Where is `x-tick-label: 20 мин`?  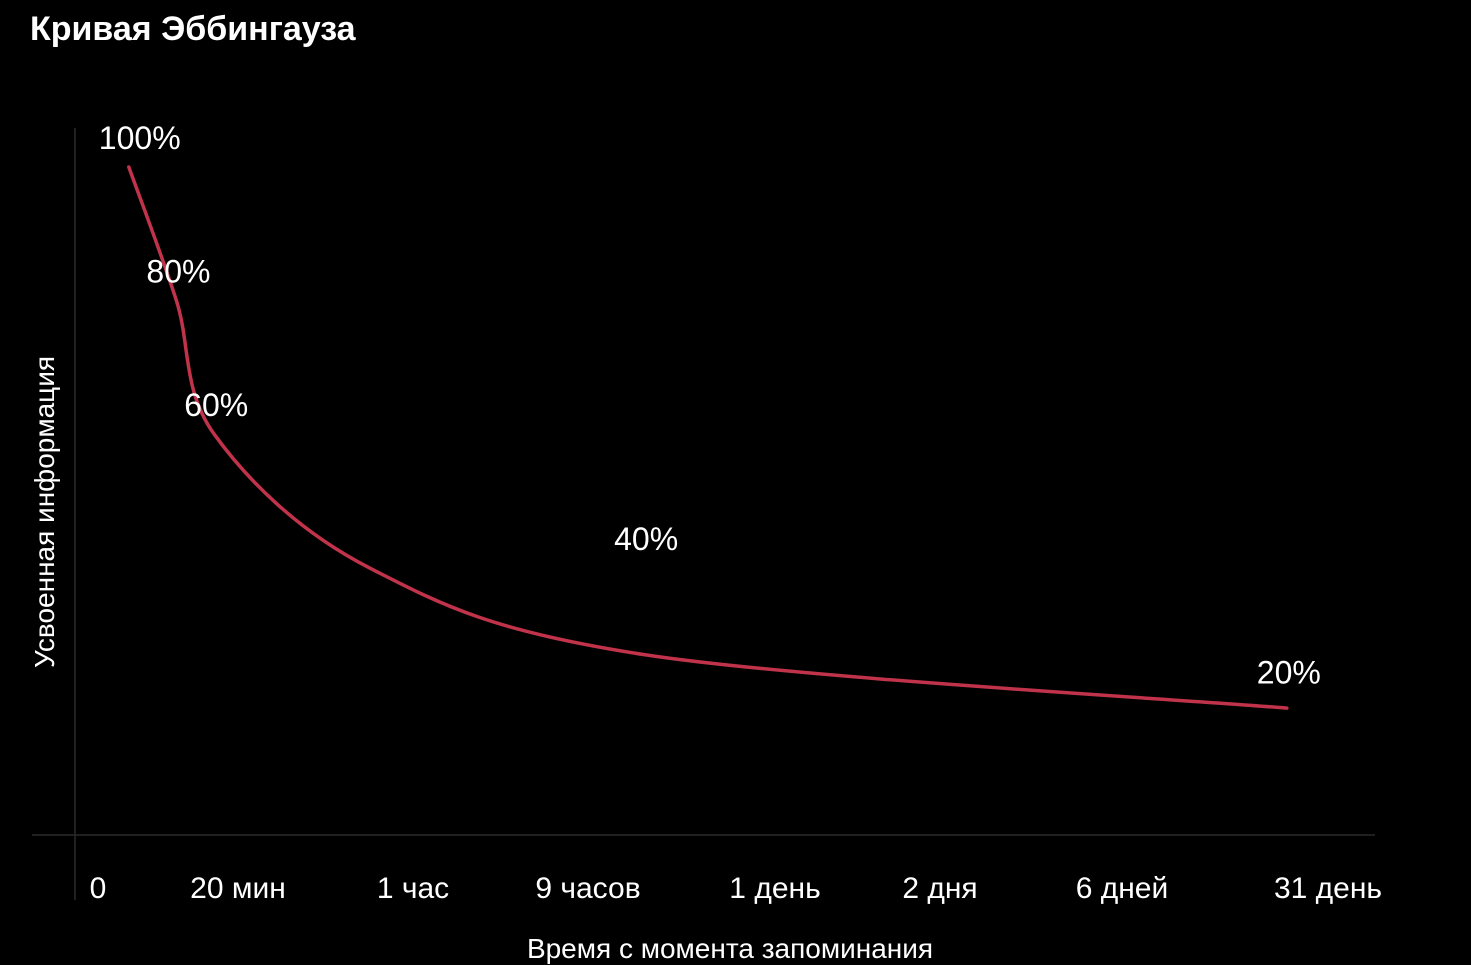
x-tick-label: 20 мин is located at coordinates (238, 888).